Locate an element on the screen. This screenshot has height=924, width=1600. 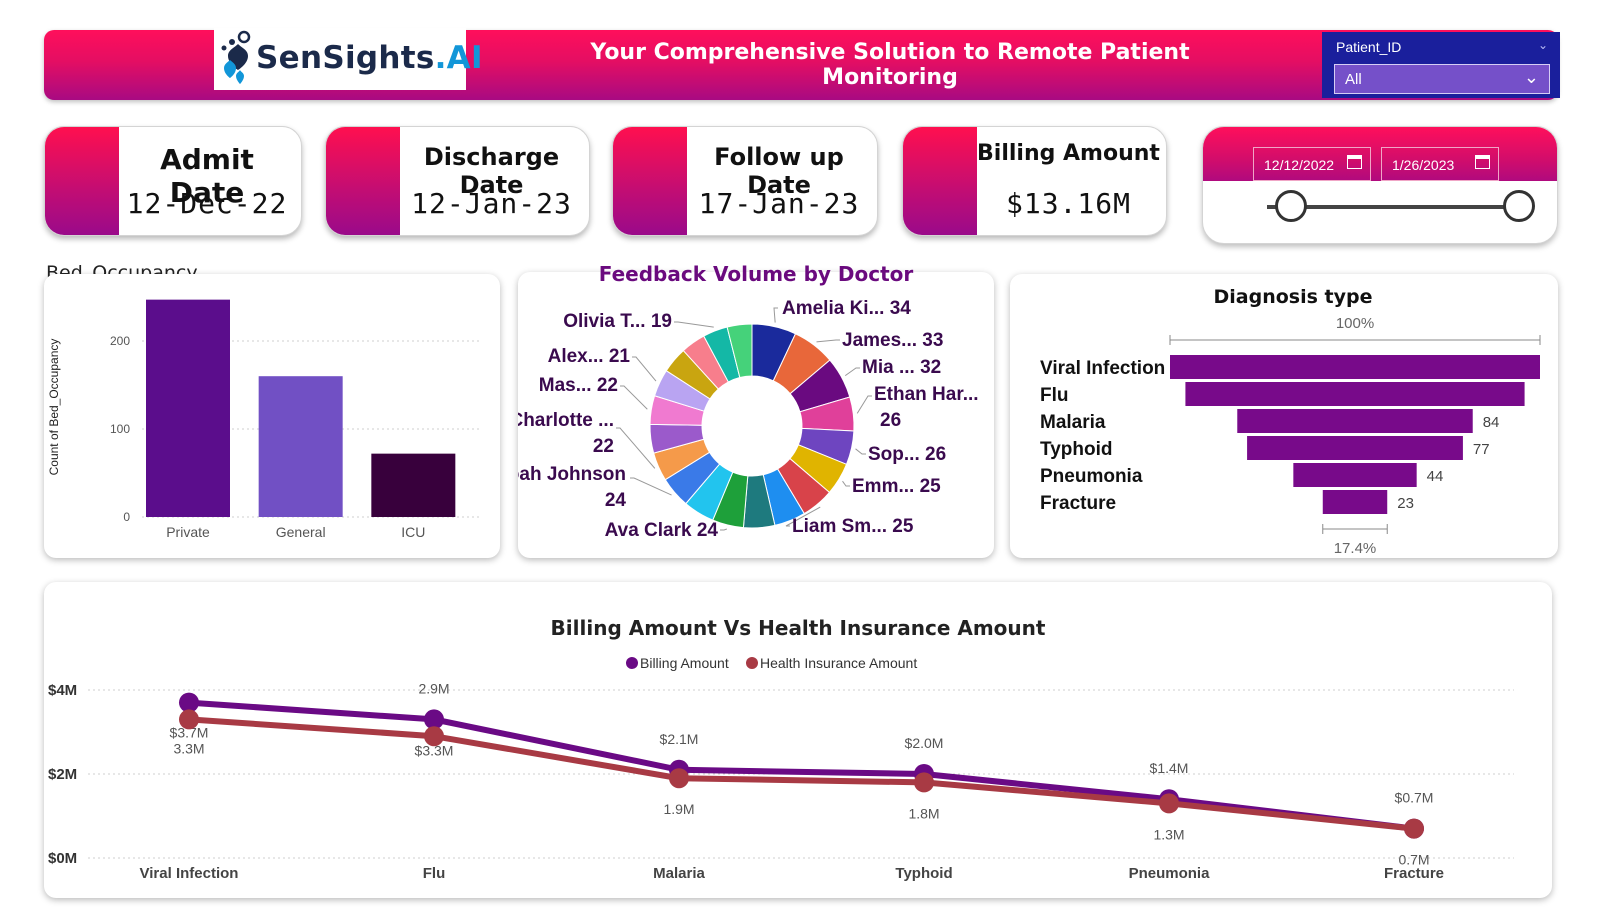
data-label: $3.7M is located at coordinates (189, 733).